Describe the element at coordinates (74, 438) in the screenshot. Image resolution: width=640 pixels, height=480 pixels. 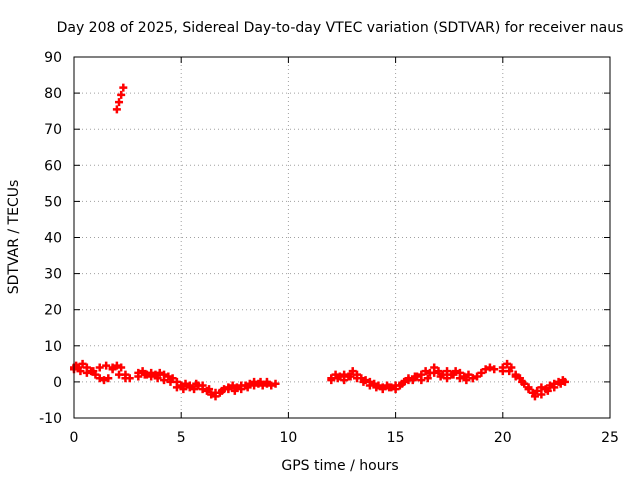
I see `x-tick-label: 0` at that location.